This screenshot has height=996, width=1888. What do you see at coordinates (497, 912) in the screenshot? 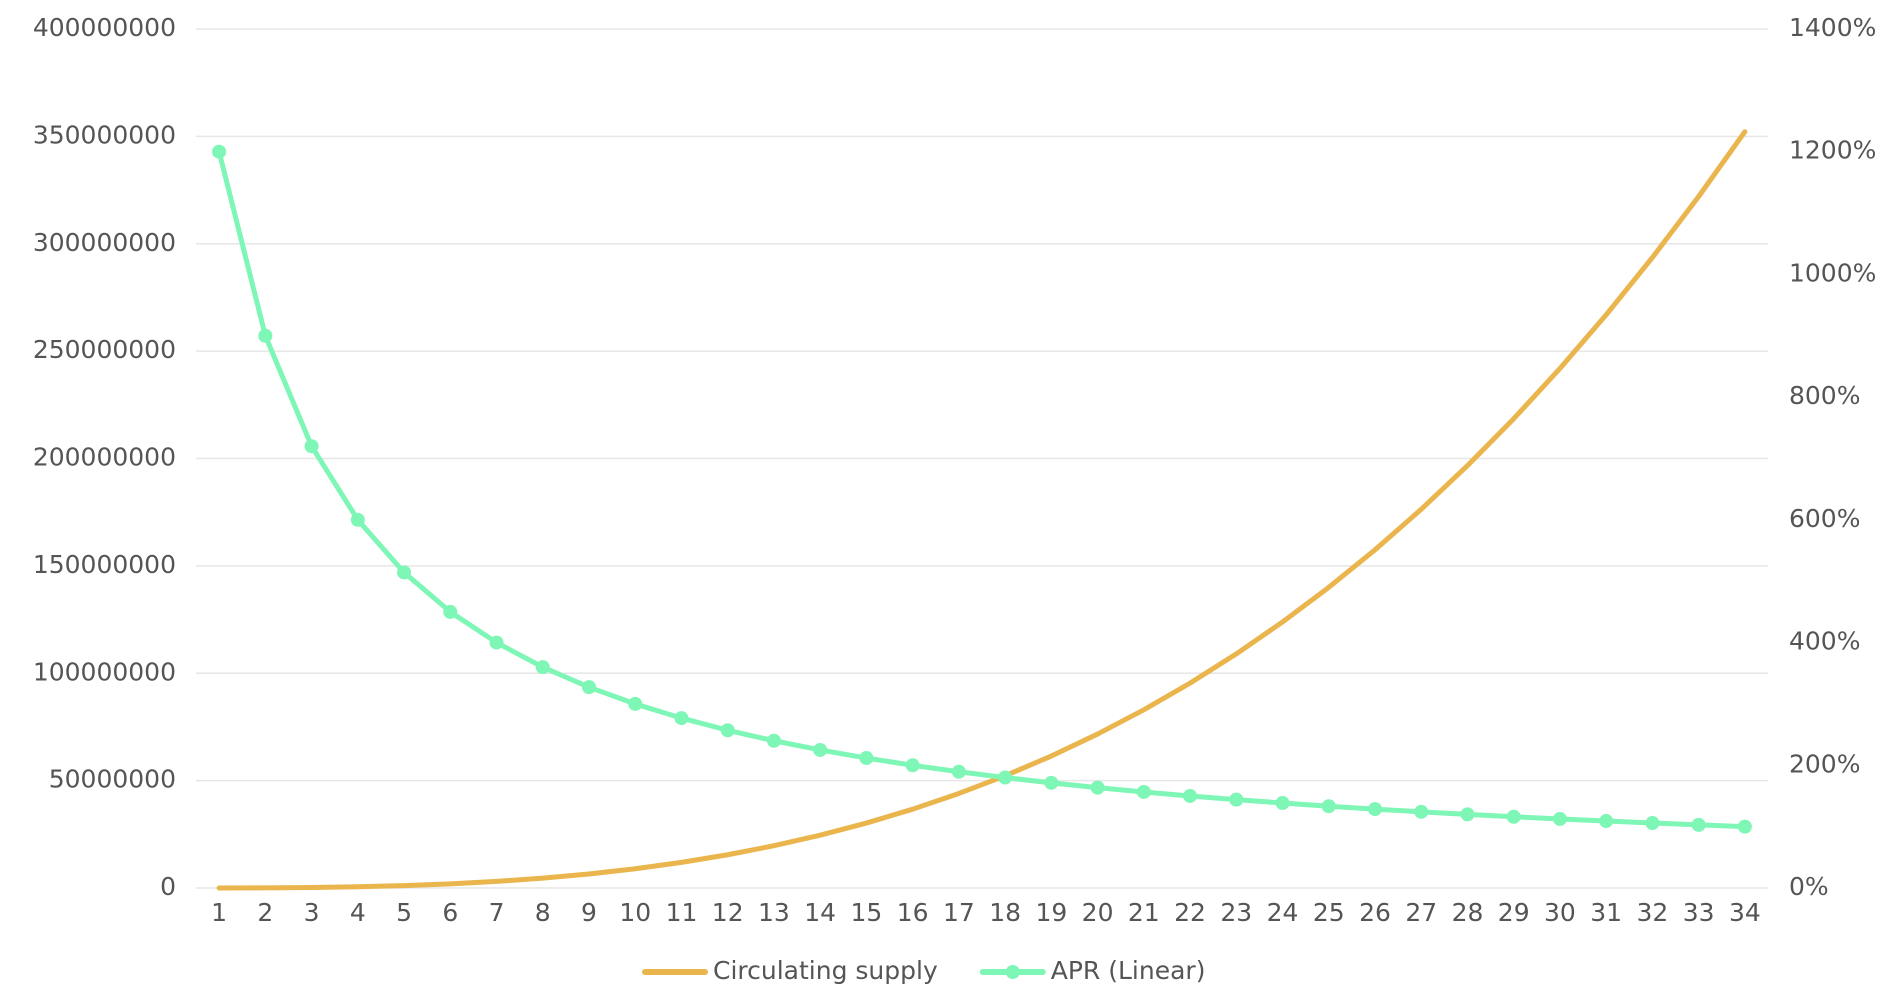
I see `x-tick-label: 7` at bounding box center [497, 912].